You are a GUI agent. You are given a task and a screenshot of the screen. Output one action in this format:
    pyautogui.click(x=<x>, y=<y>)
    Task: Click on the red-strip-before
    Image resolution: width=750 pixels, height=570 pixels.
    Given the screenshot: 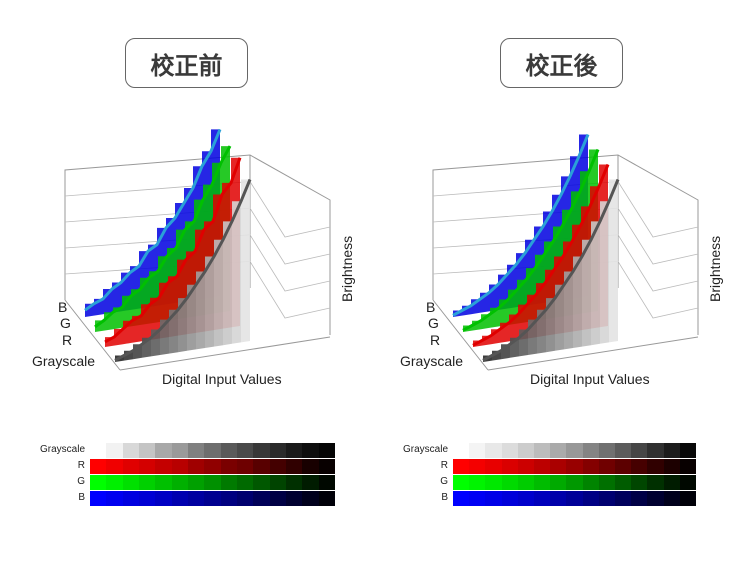 What is the action you would take?
    pyautogui.click(x=212, y=466)
    